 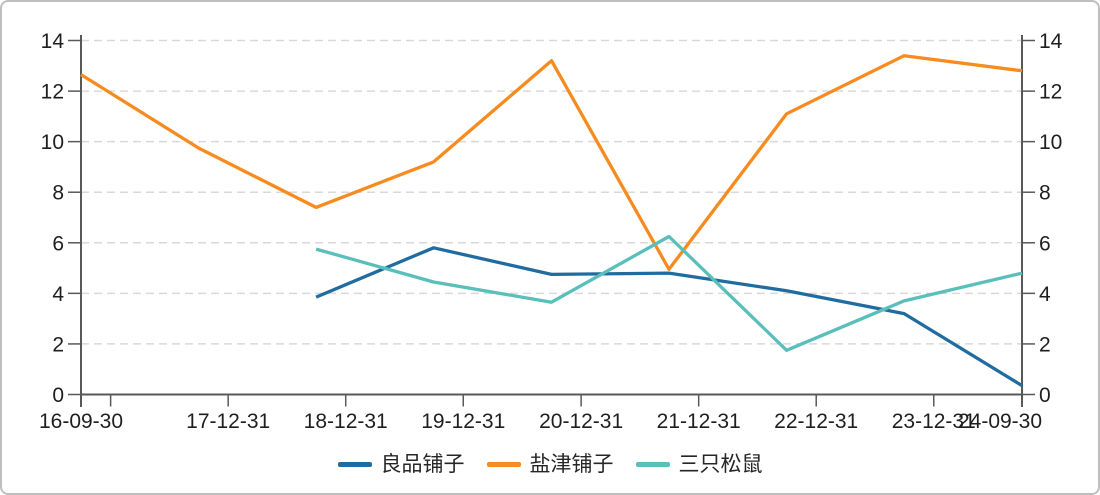 What do you see at coordinates (1000, 421) in the screenshot?
I see `x-axis-label-24-09-30: 24-09-30` at bounding box center [1000, 421].